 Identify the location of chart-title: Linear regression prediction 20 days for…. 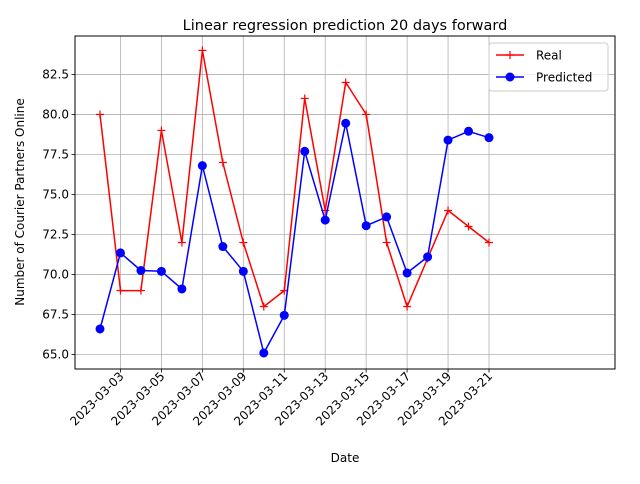
(345, 26).